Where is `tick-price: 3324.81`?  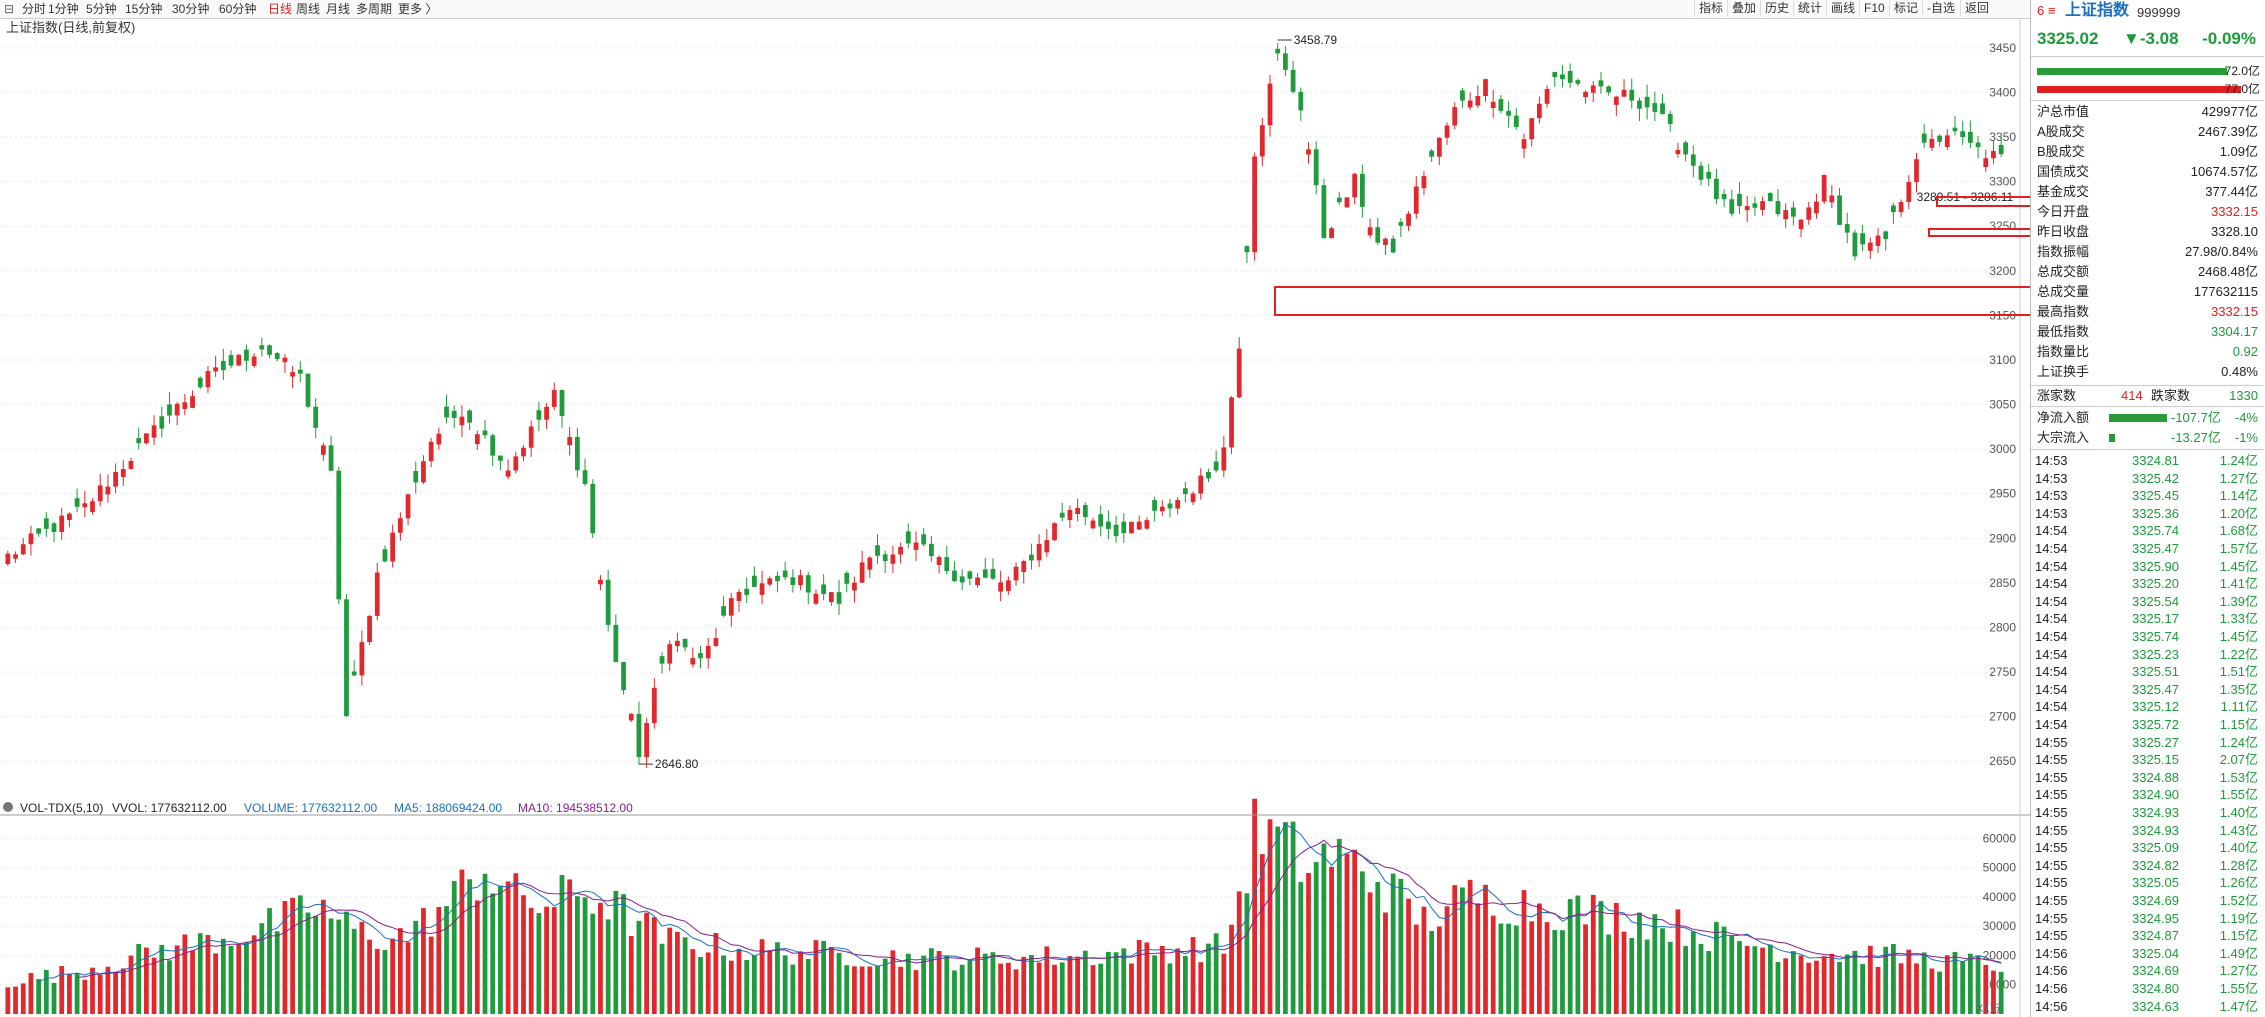 tick-price: 3324.81 is located at coordinates (2155, 460).